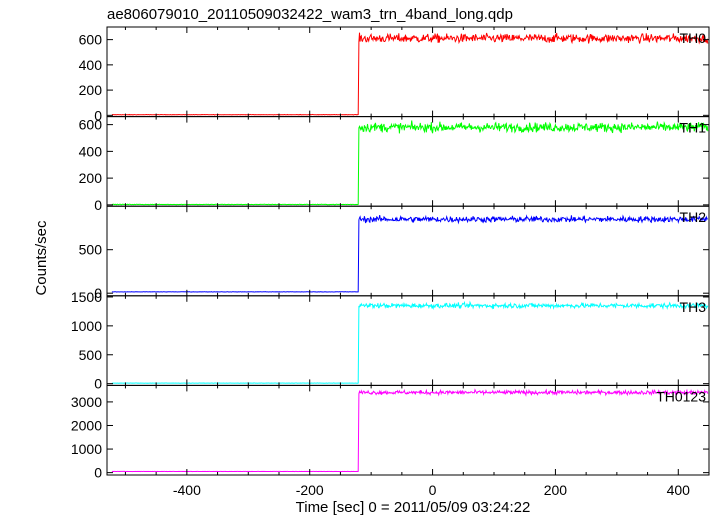  I want to click on panel-label-th0: TH0, so click(693, 38).